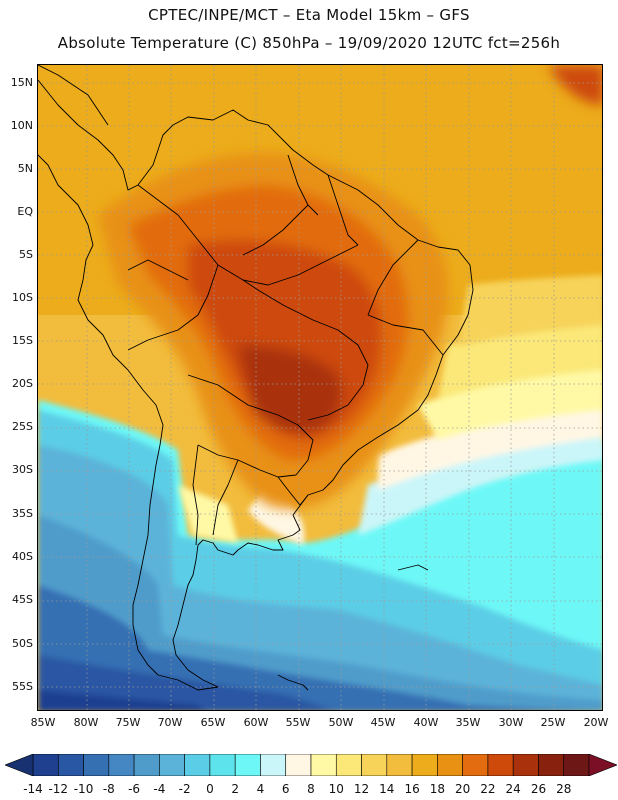 The width and height of the screenshot is (618, 800). Describe the element at coordinates (511, 722) in the screenshot. I see `lon-label-30w: 30W` at that location.